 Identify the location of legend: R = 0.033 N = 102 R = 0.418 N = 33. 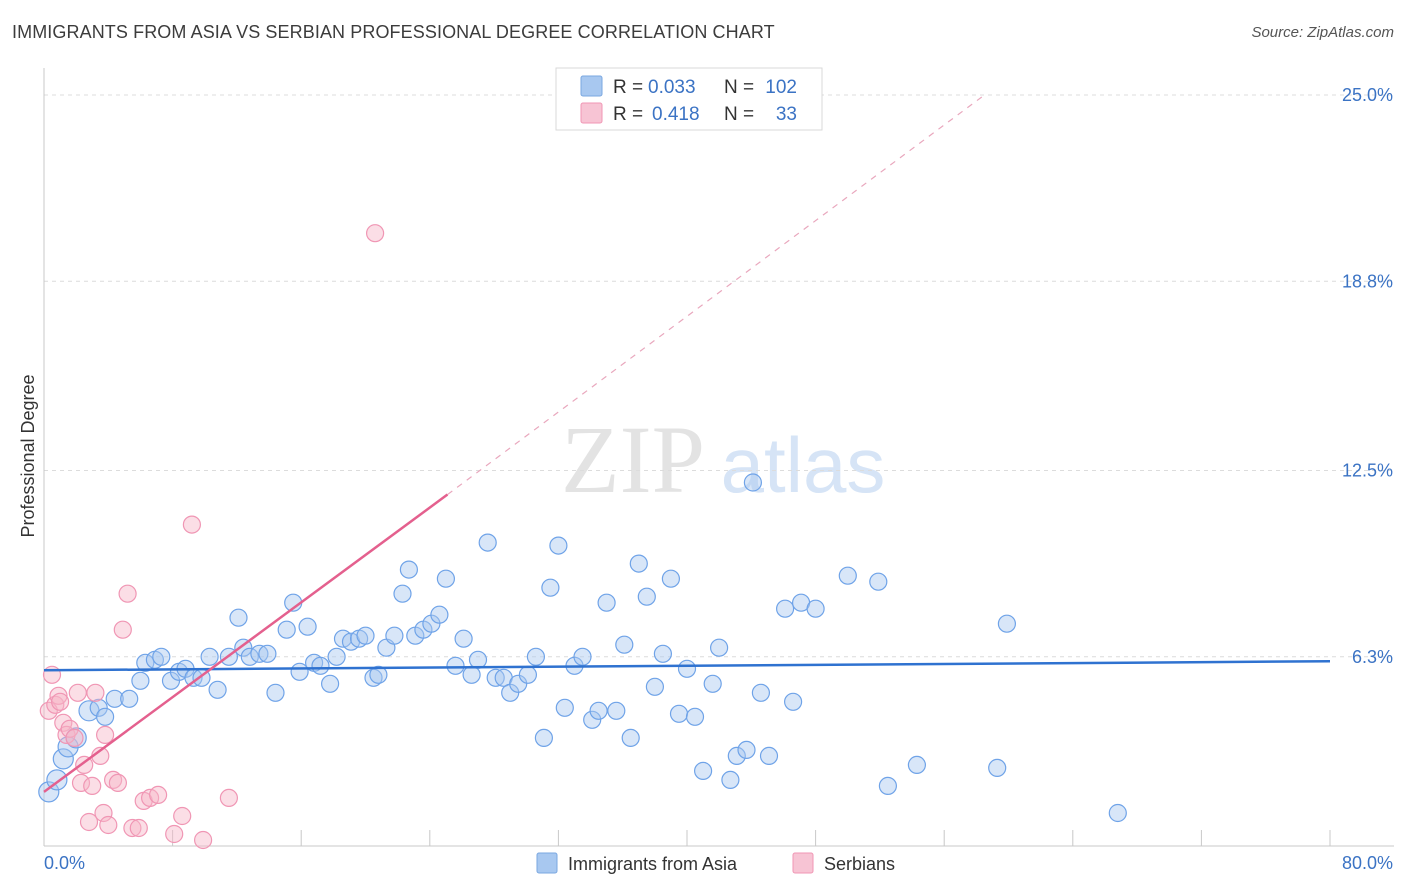
(689, 99).